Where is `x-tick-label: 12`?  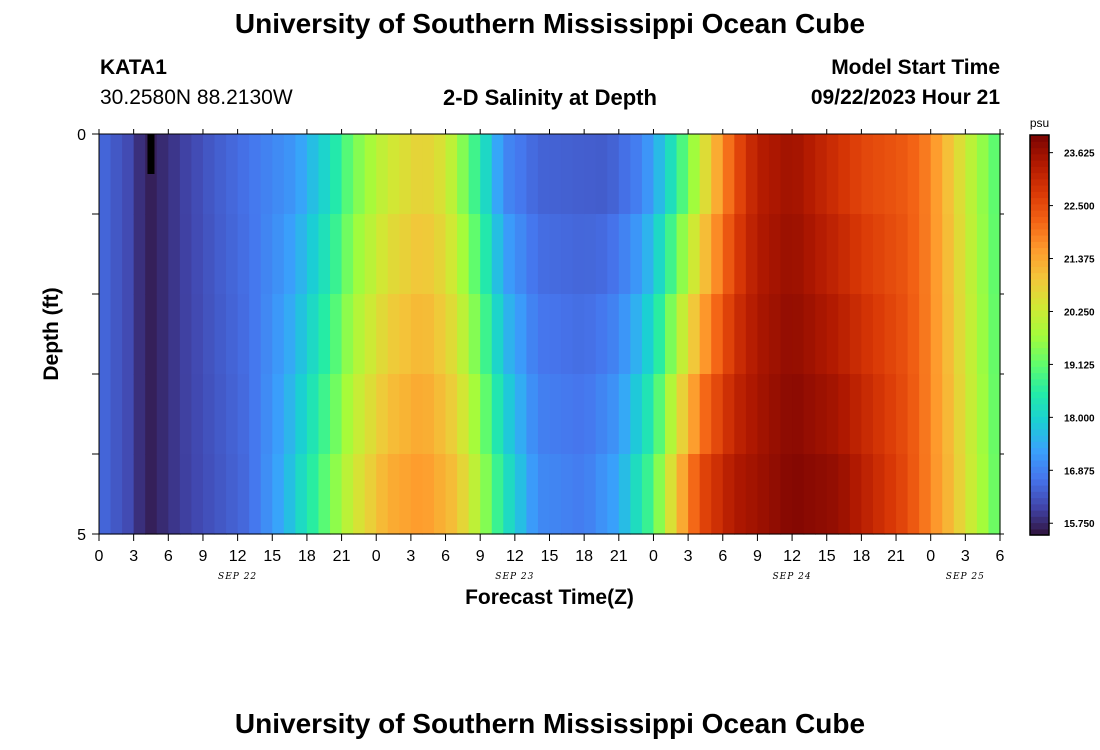 x-tick-label: 12 is located at coordinates (515, 556).